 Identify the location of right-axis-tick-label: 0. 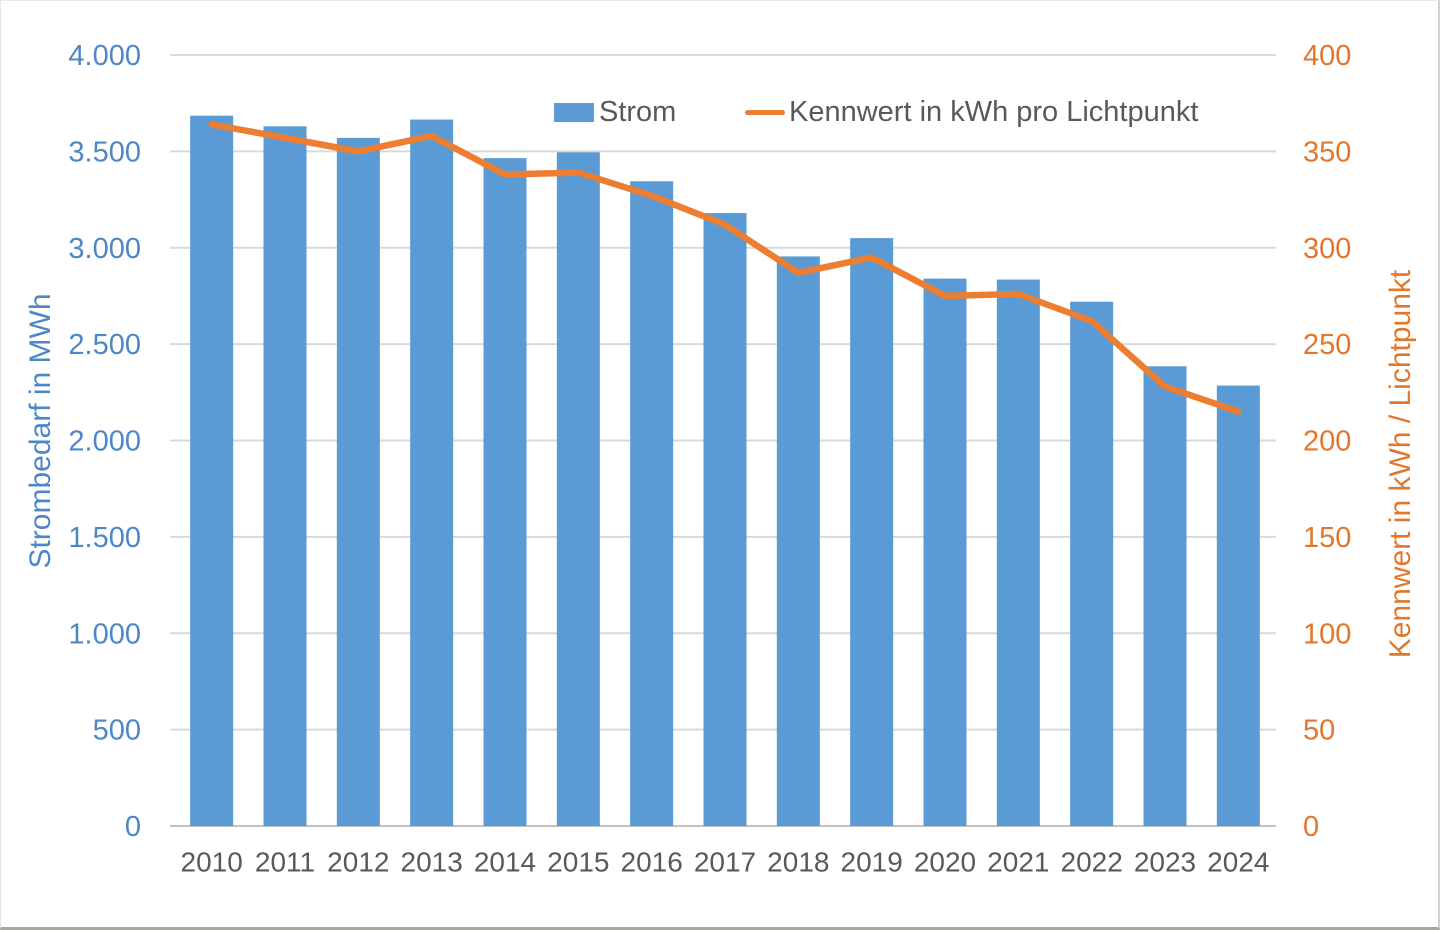
(1311, 827).